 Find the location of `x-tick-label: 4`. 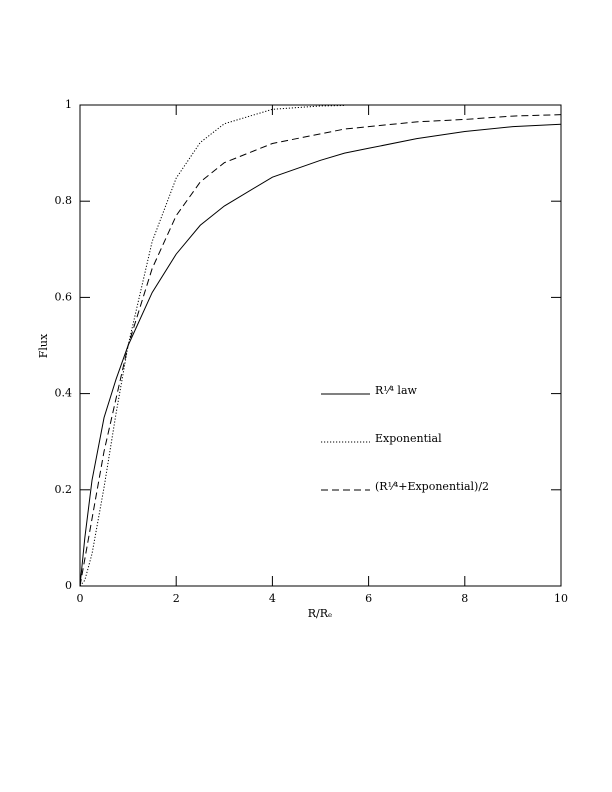

x-tick-label: 4 is located at coordinates (272, 598).